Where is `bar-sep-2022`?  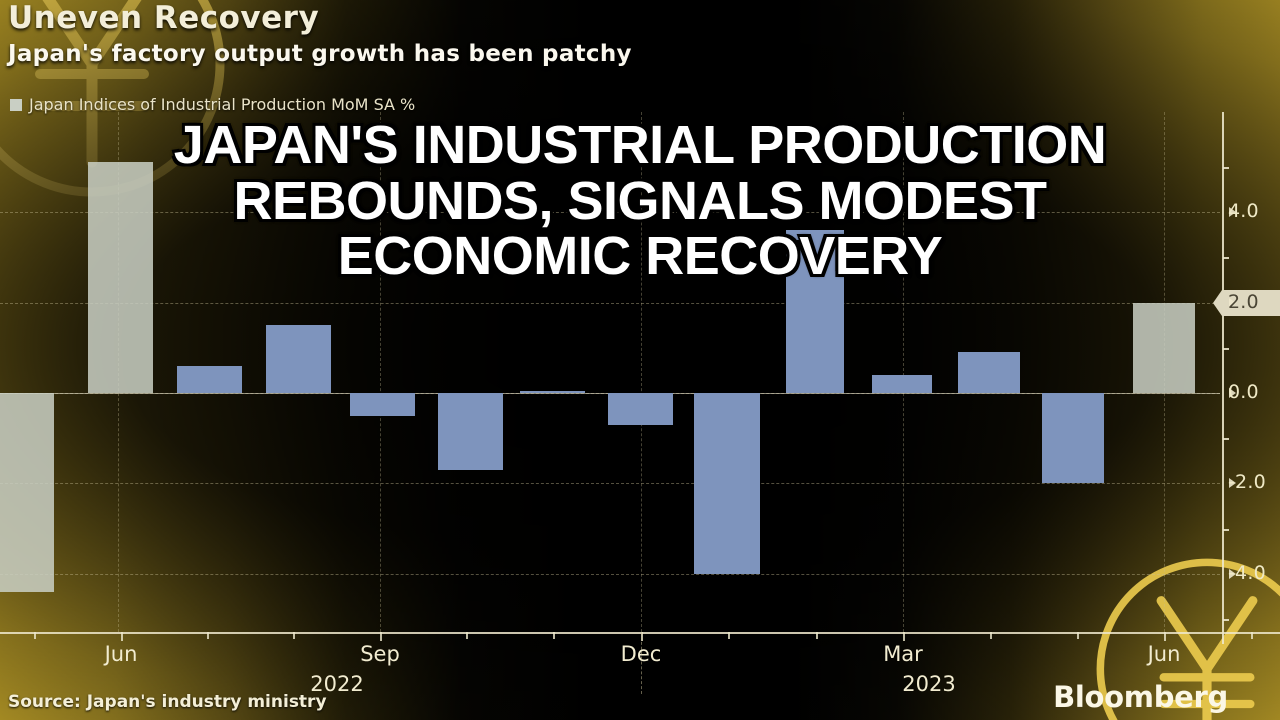
bar-sep-2022 is located at coordinates (470, 431).